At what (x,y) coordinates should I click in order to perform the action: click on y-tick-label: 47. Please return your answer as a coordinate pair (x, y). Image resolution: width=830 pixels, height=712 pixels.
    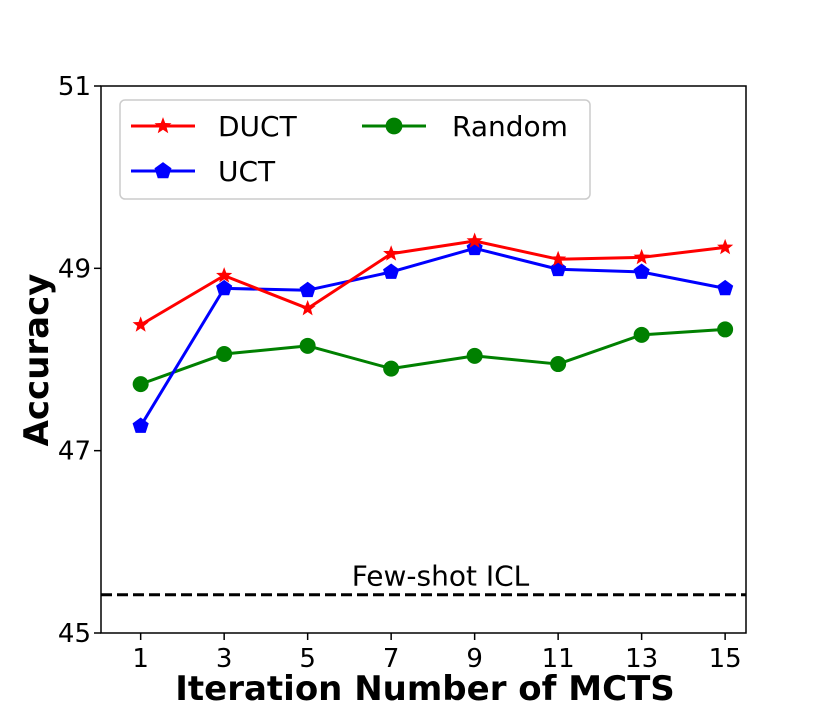
    Looking at the image, I should click on (74, 452).